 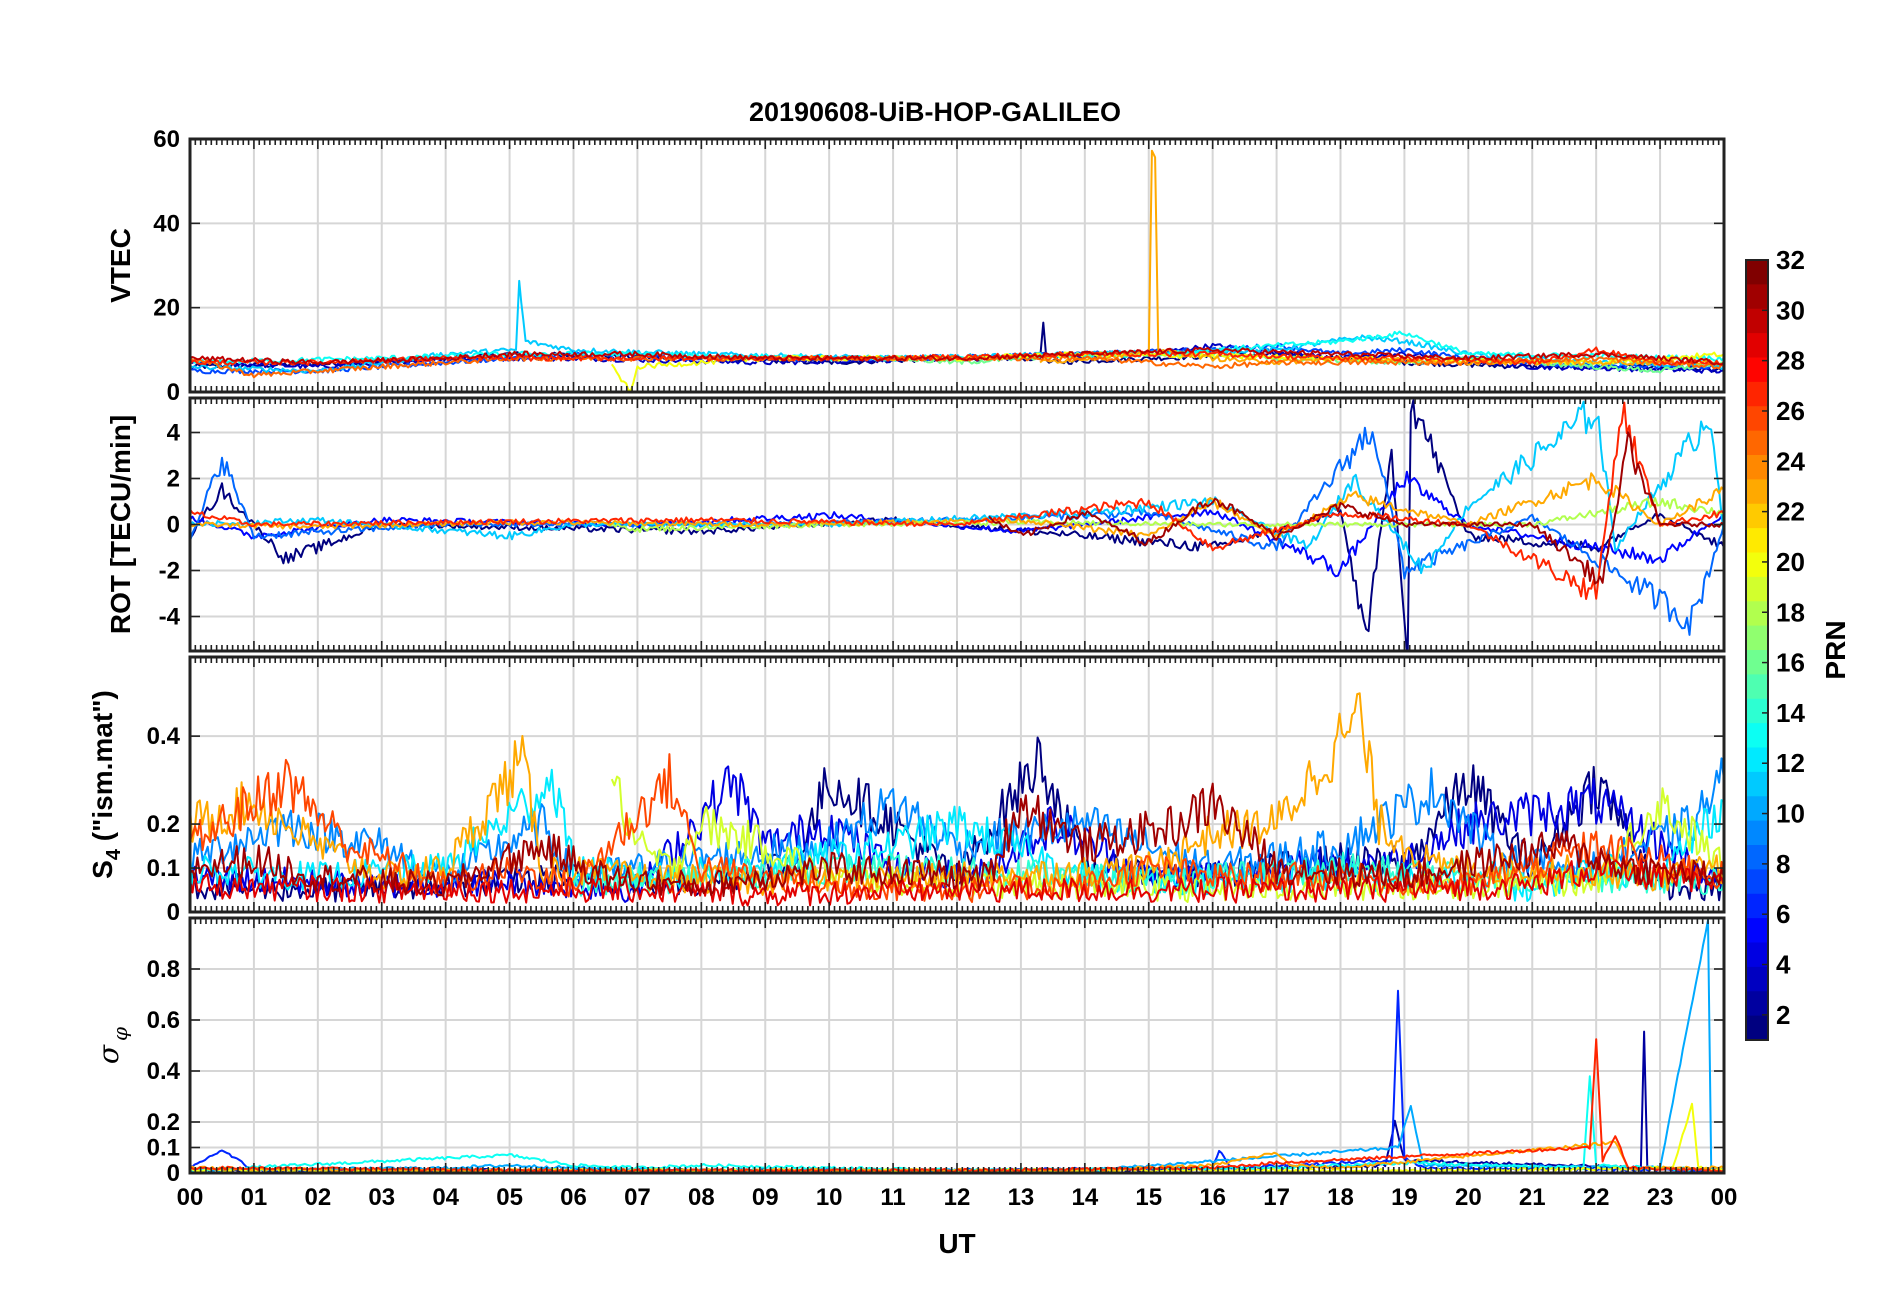 What do you see at coordinates (509, 1197) in the screenshot?
I see `x-tick-label: 05` at bounding box center [509, 1197].